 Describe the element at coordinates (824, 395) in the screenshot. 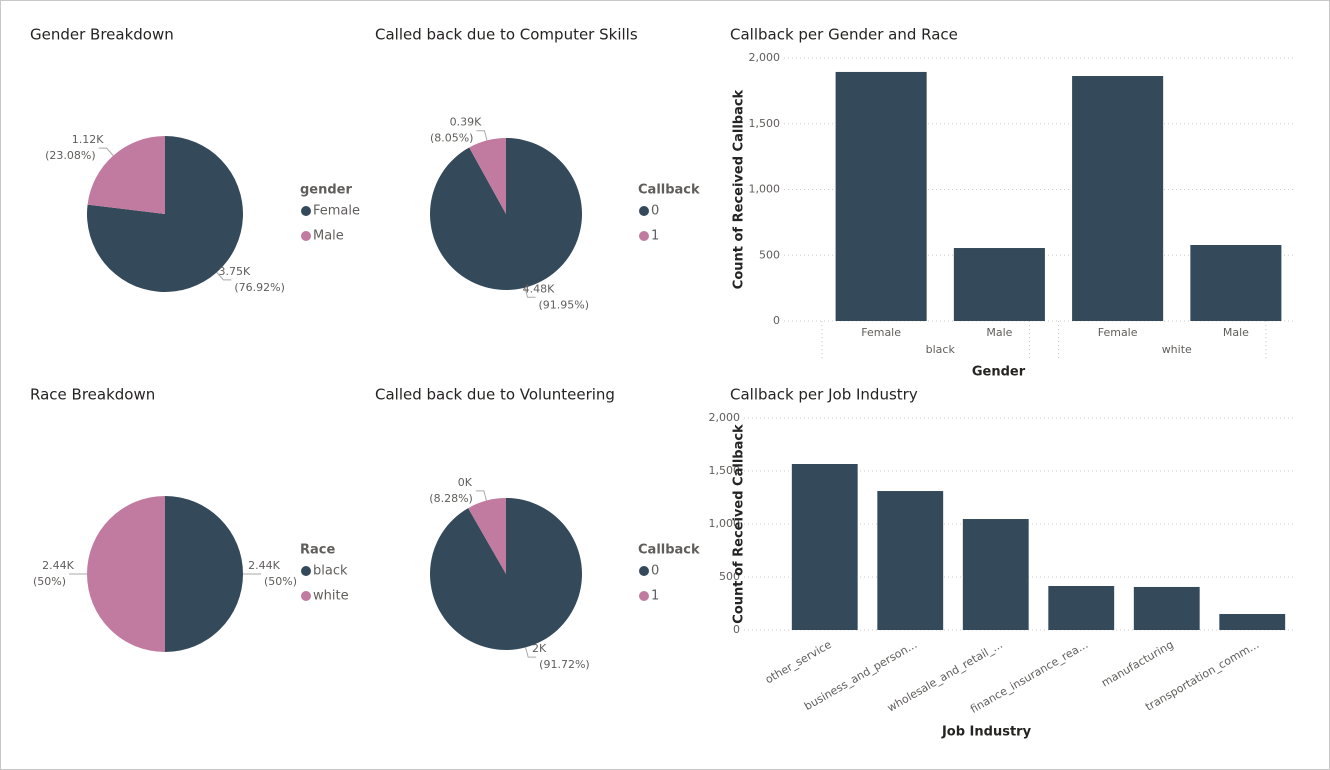

I see `chart-title: Callback per Job Industry` at that location.